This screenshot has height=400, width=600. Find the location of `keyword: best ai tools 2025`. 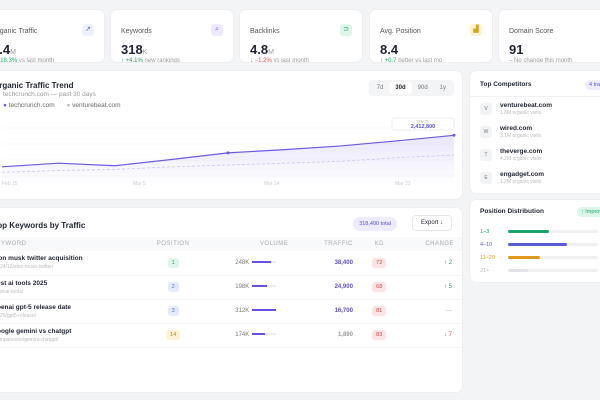

keyword: best ai tools 2025 is located at coordinates (24, 283).